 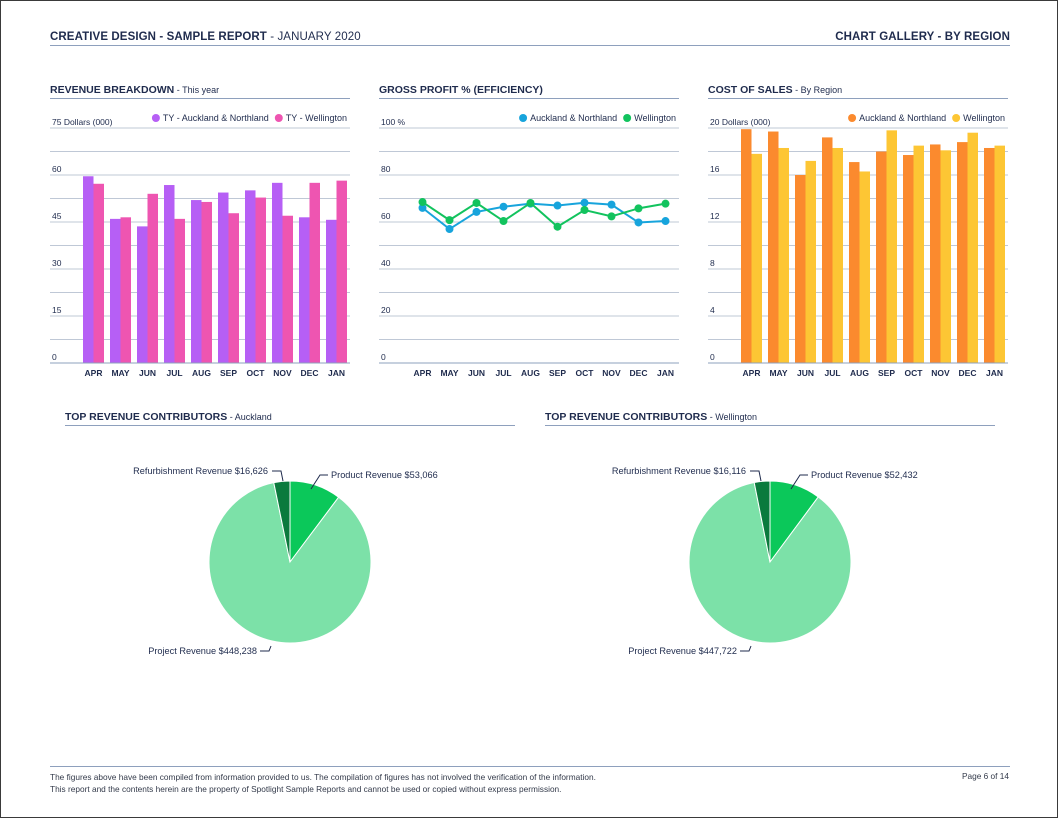 I want to click on cost-x-tick-label: DEC, so click(x=968, y=373).